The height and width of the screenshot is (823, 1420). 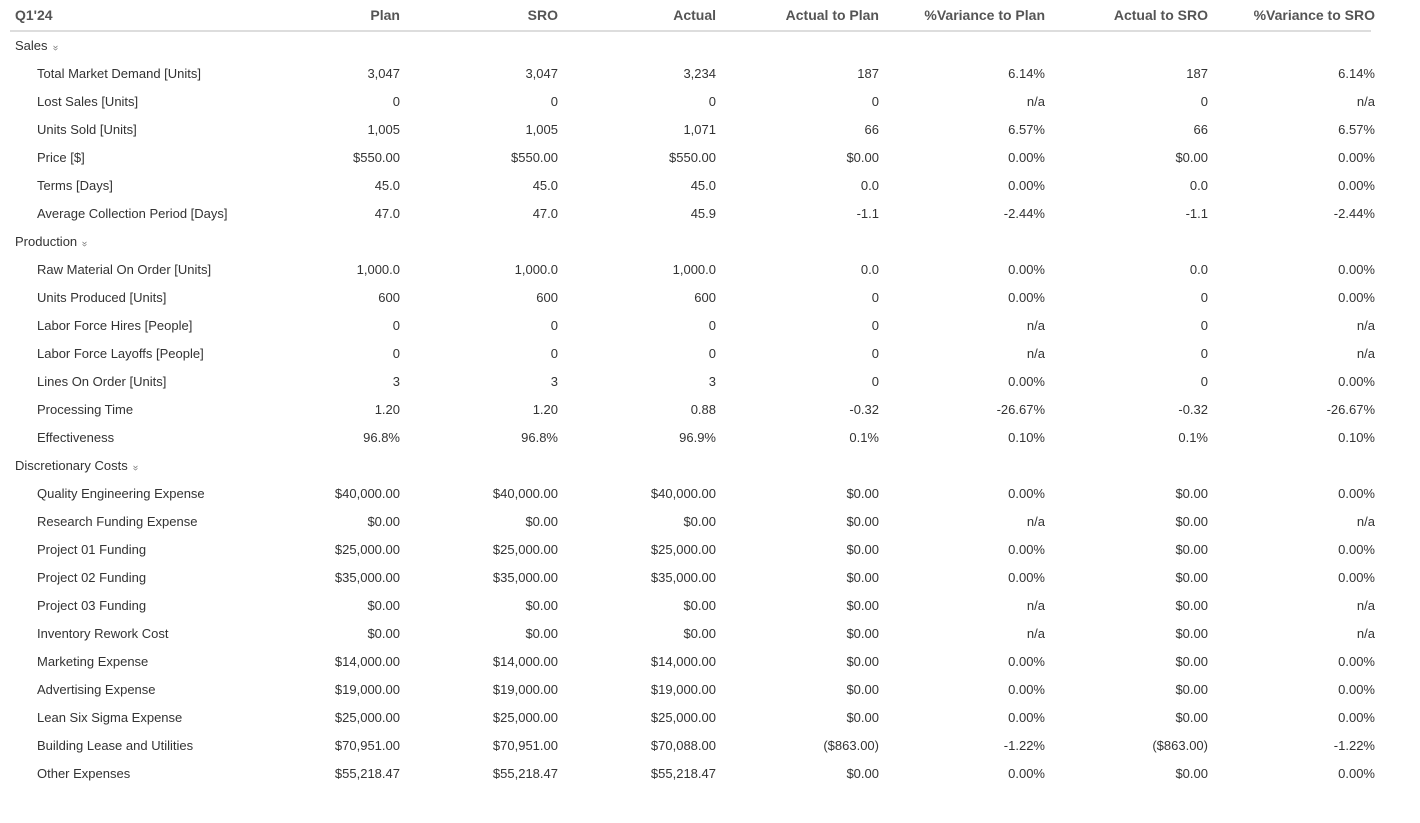 What do you see at coordinates (1026, 129) in the screenshot?
I see `cell-variance-to-plan: 6.57%` at bounding box center [1026, 129].